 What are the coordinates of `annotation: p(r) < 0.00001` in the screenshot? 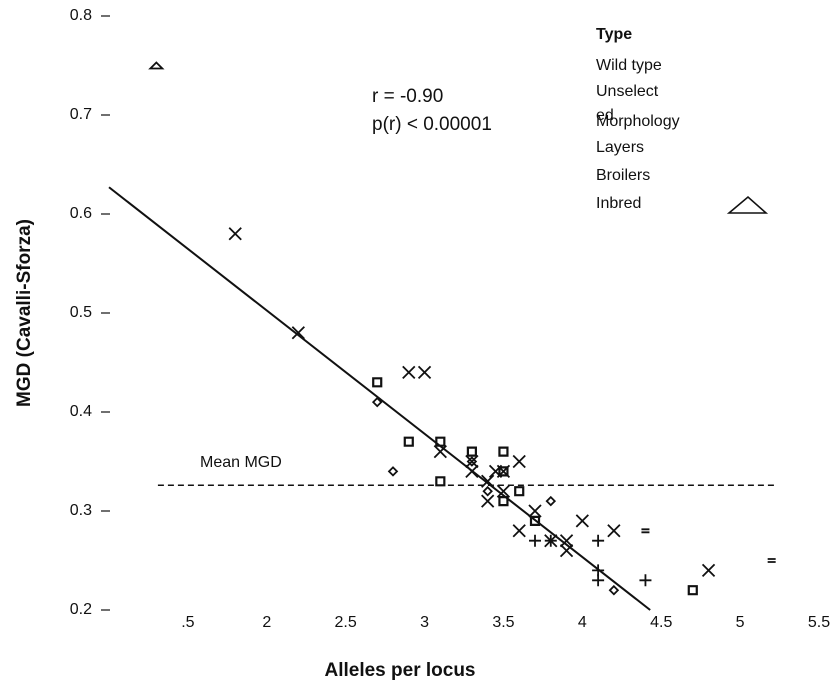 It's located at (432, 124).